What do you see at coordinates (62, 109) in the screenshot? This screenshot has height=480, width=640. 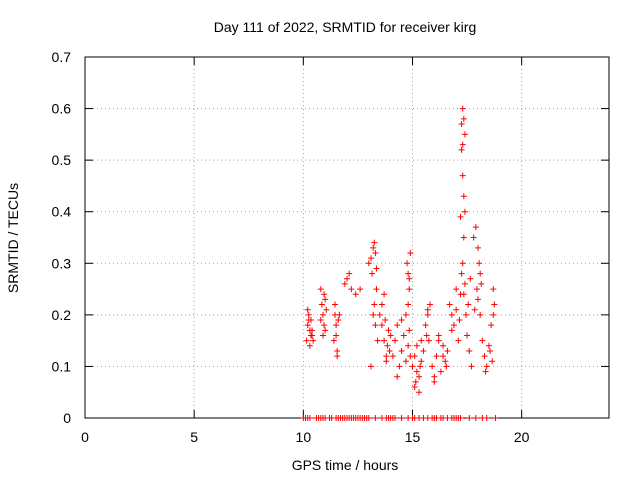 I see `y-tick-label: 0.6` at bounding box center [62, 109].